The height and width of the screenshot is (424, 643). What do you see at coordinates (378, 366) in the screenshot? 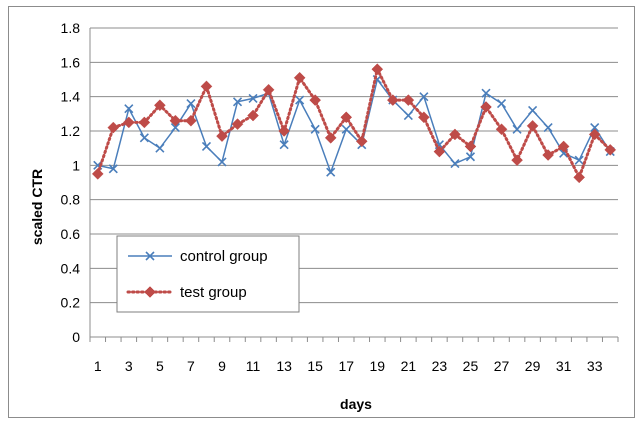
I see `x-tick-label: 19` at bounding box center [378, 366].